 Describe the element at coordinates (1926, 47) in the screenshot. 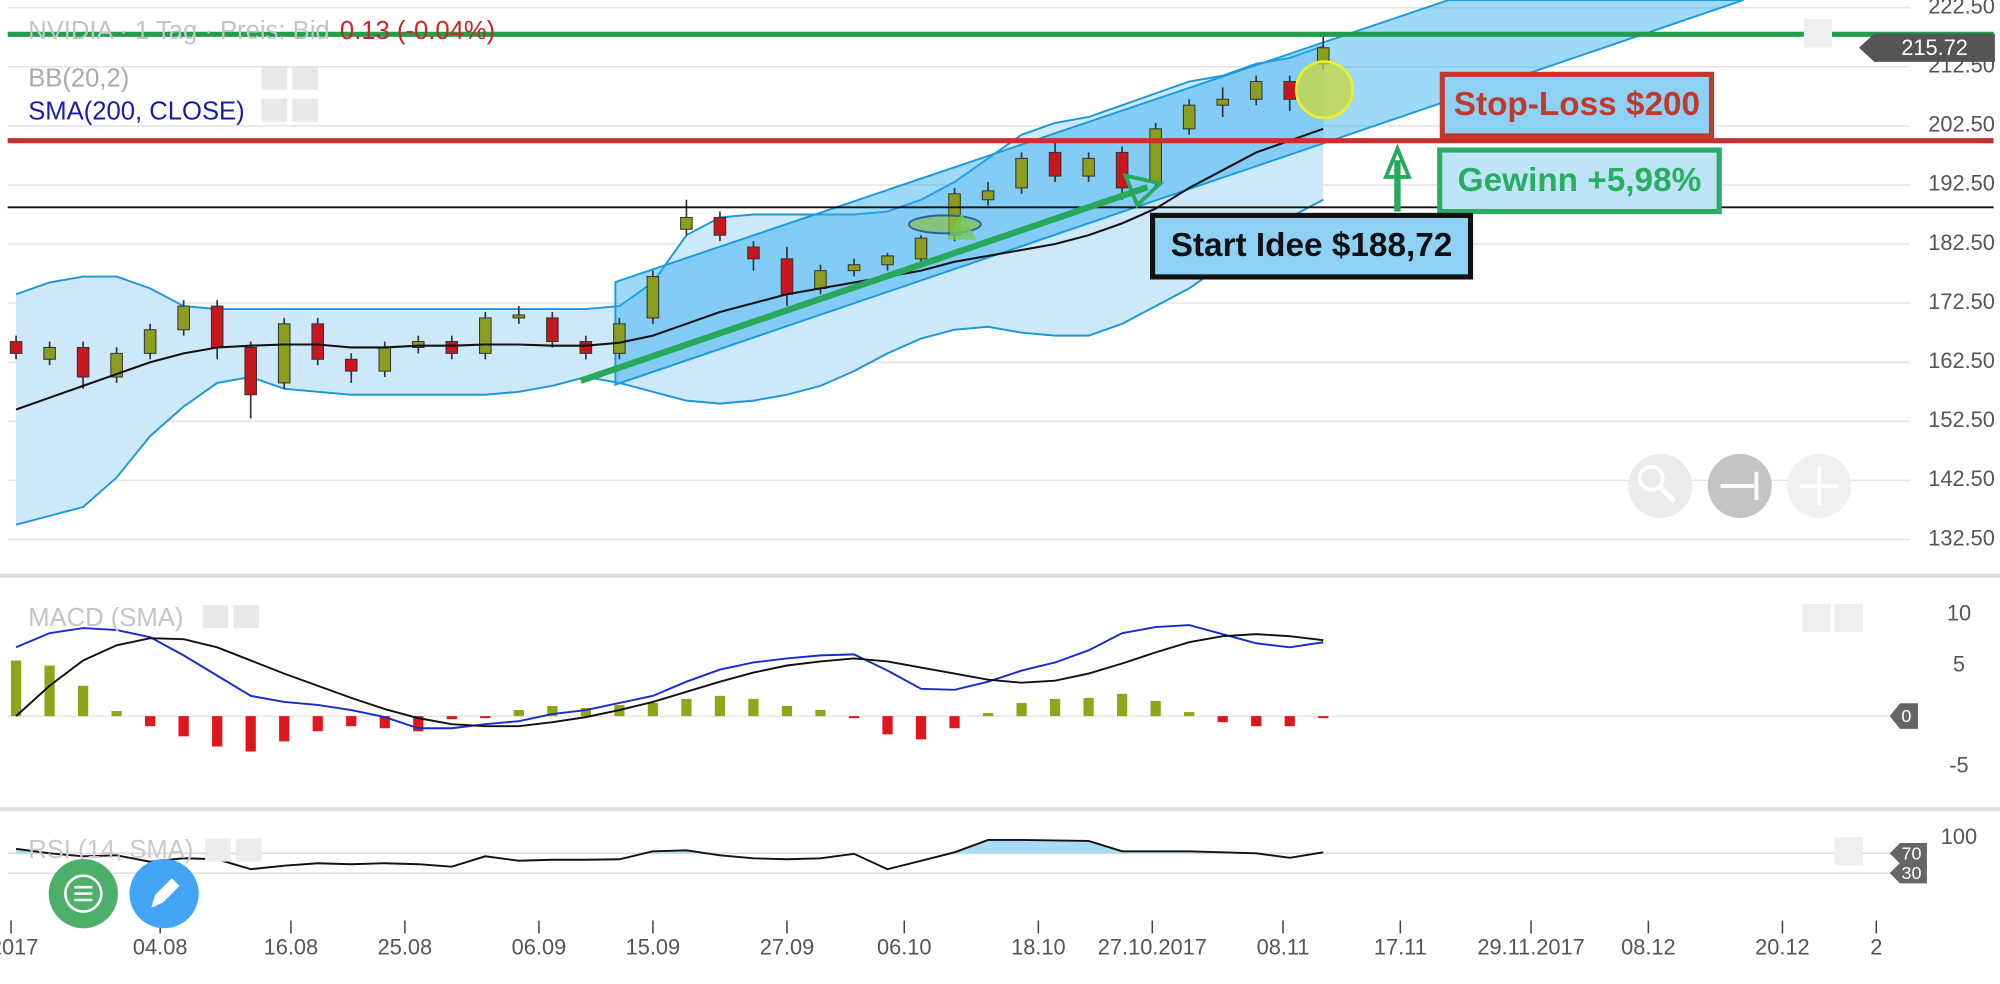

I see `price-marker` at that location.